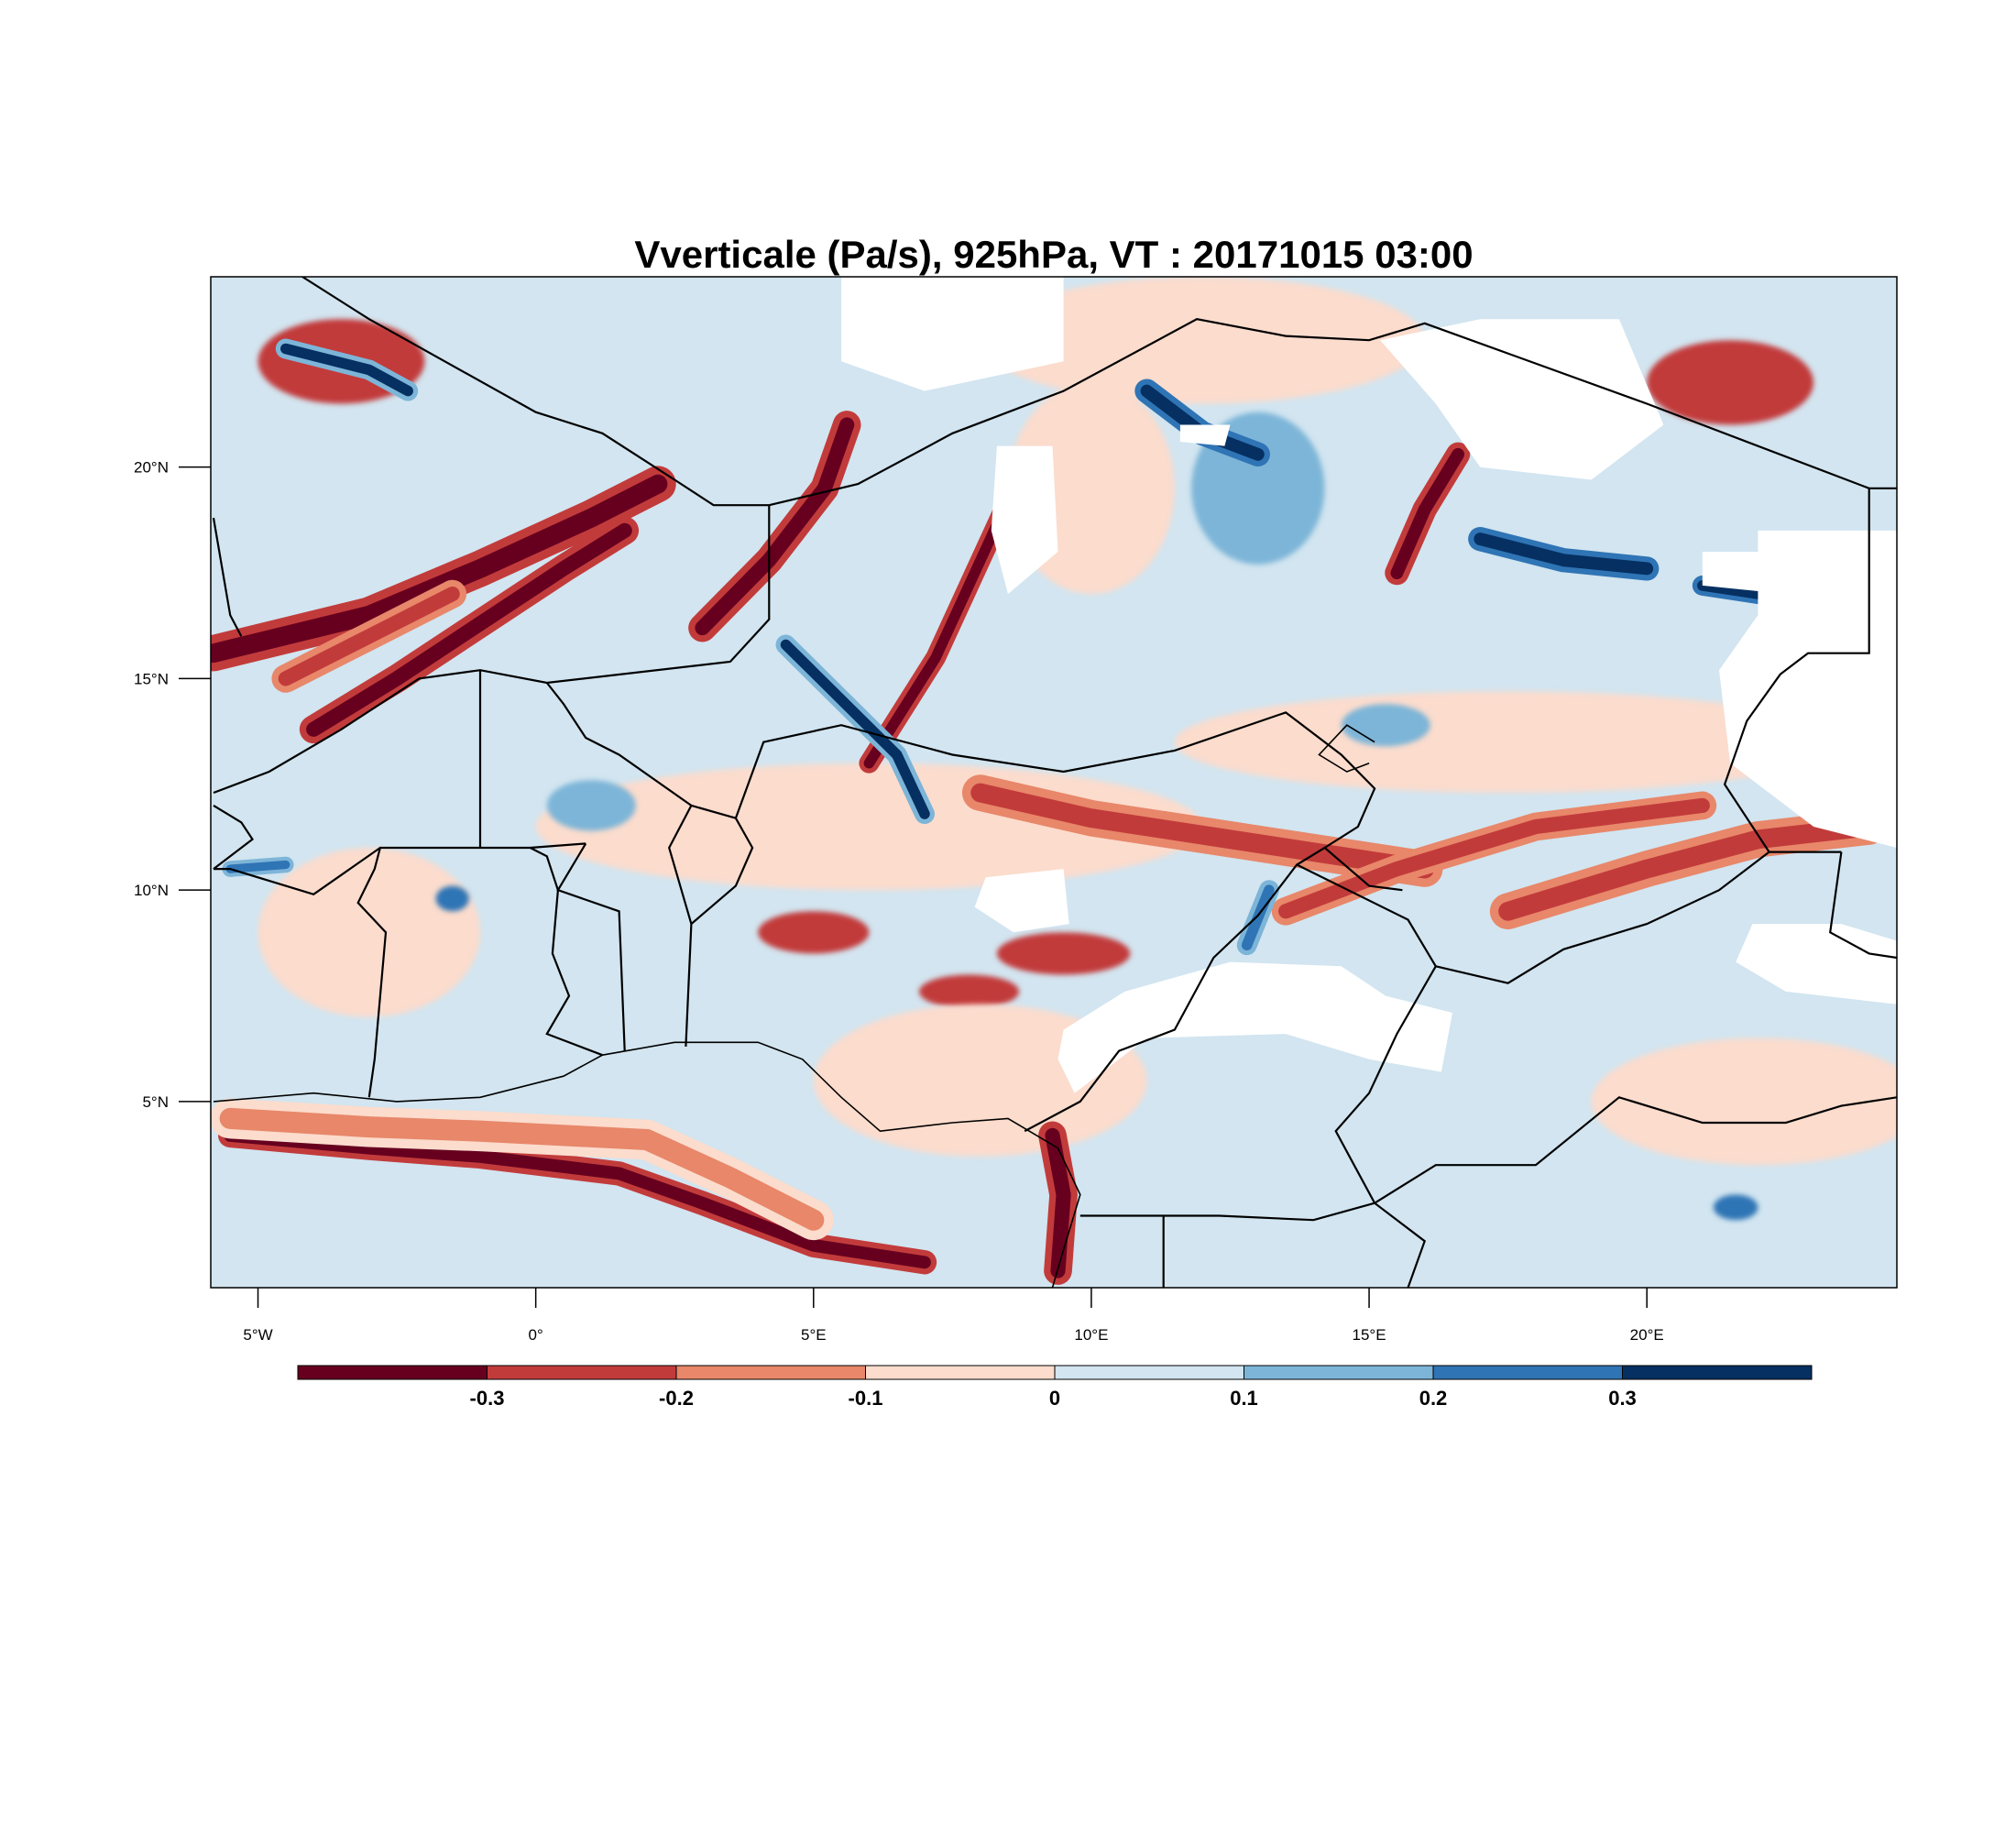  What do you see at coordinates (953, 1316) in the screenshot?
I see `longitude-ticks: 5°W 0° 5°E 10°E 15°E 20°E` at bounding box center [953, 1316].